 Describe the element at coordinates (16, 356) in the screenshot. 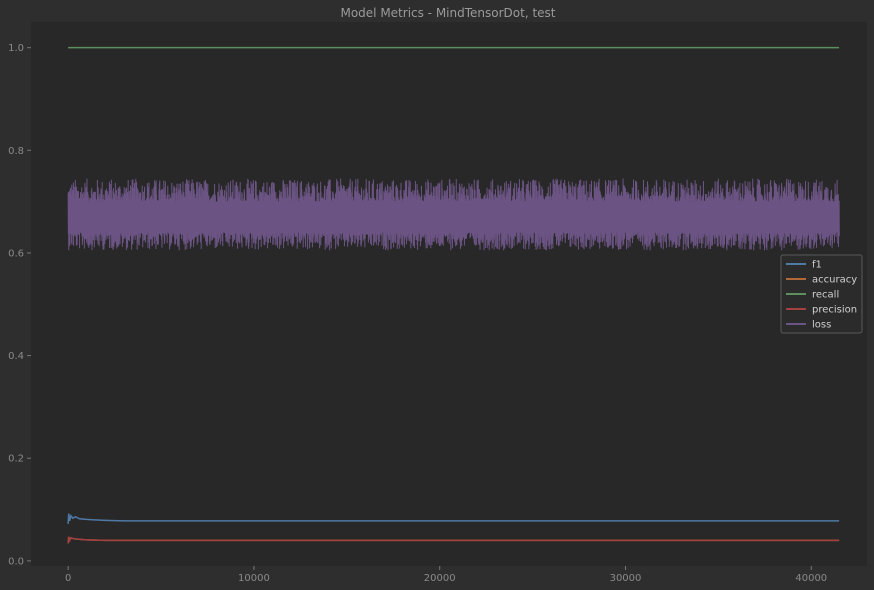

I see `y-tick-label: 0.4` at that location.